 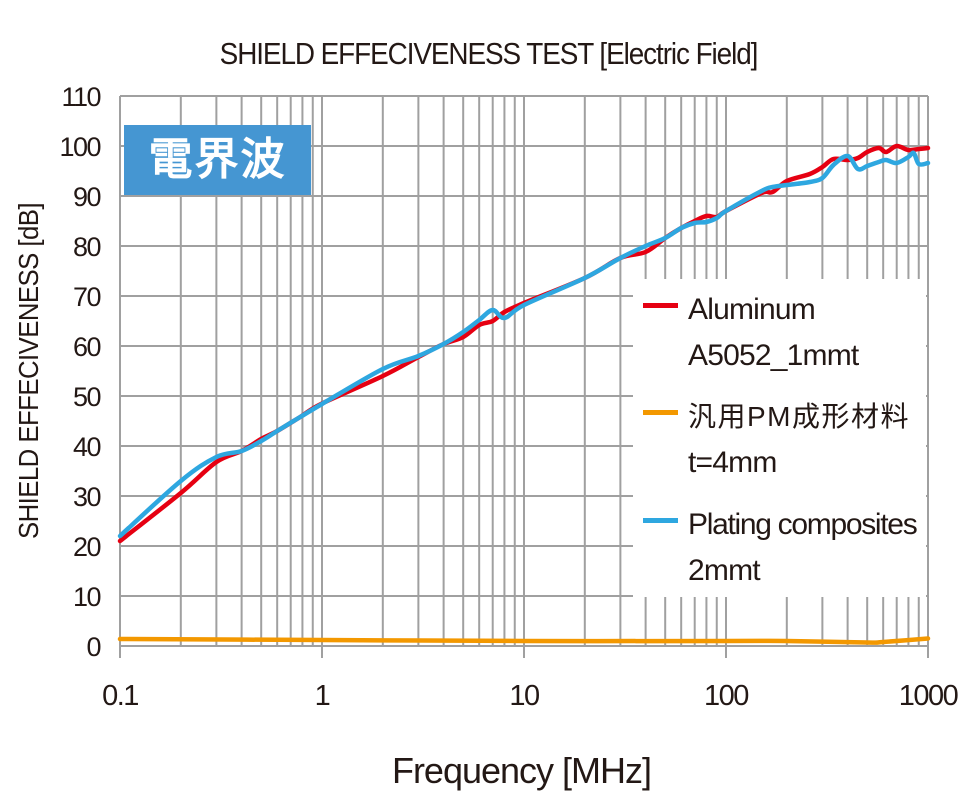 What do you see at coordinates (799, 416) in the screenshot?
I see `legend-line: 汎用PM成形材料` at bounding box center [799, 416].